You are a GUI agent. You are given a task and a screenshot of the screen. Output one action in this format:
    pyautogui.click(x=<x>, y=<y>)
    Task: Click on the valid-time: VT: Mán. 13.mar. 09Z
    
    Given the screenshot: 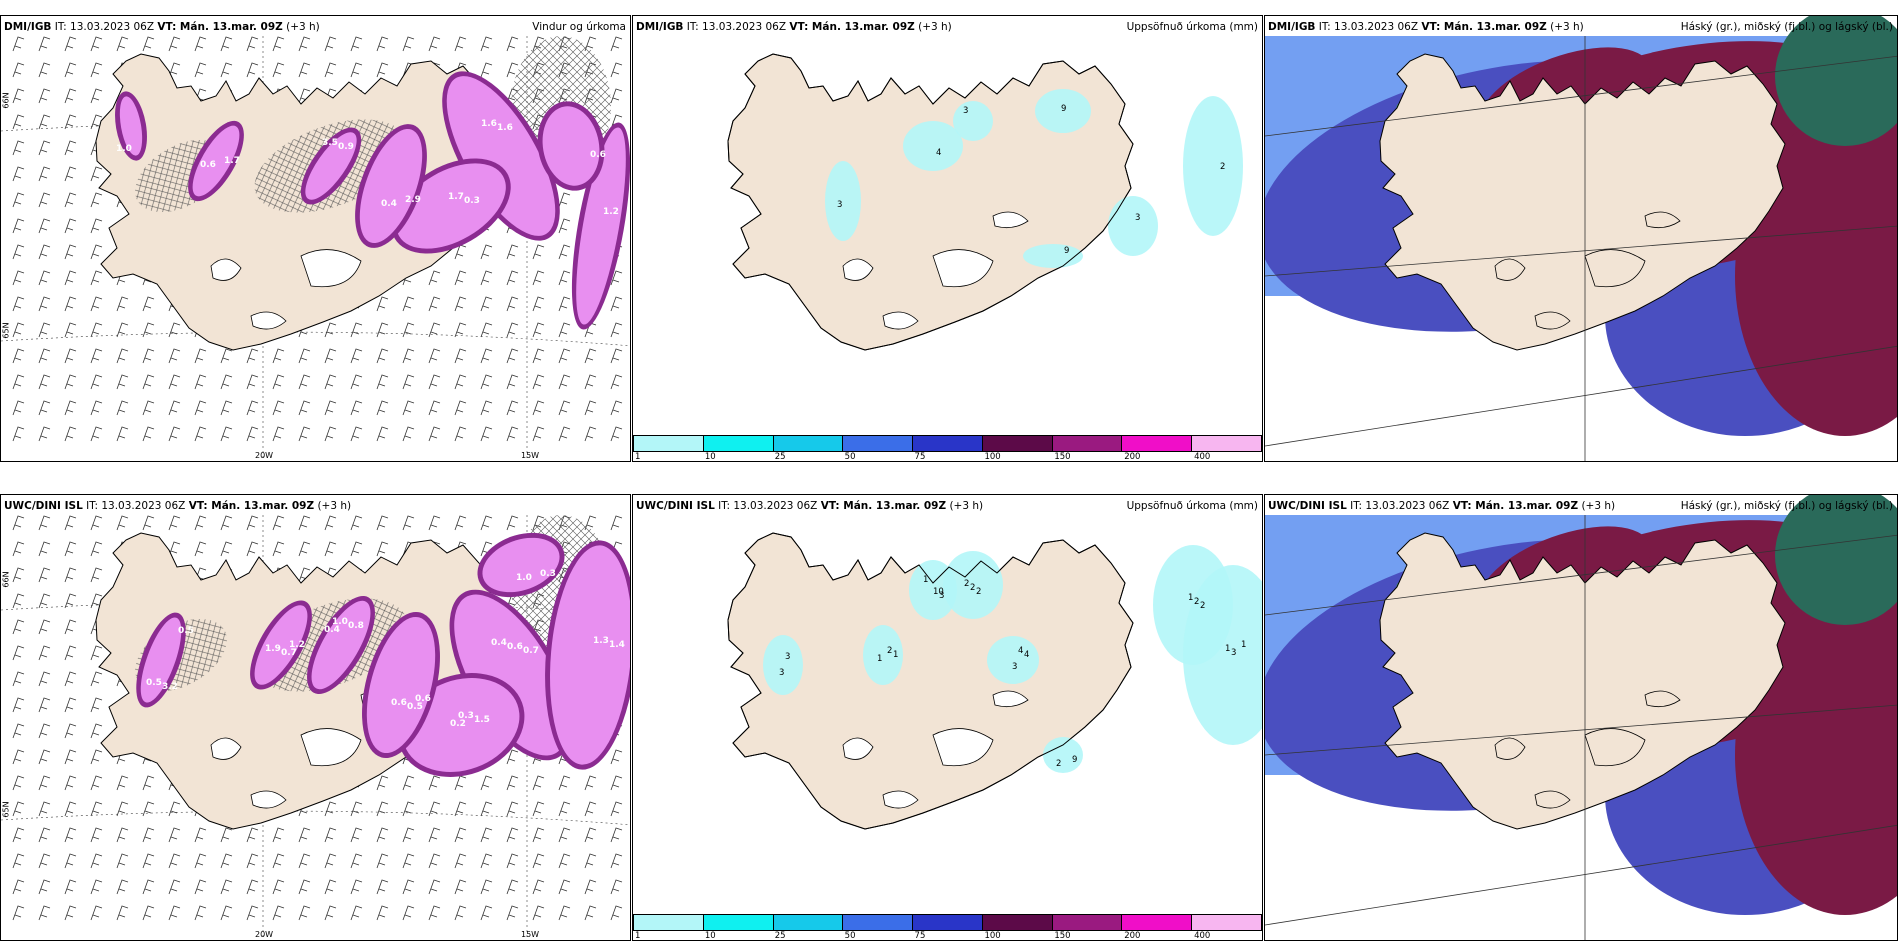 What is the action you would take?
    pyautogui.click(x=852, y=27)
    